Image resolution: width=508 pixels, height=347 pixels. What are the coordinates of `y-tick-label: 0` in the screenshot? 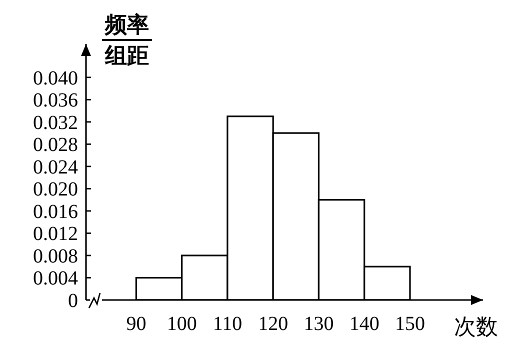 It's located at (73, 301).